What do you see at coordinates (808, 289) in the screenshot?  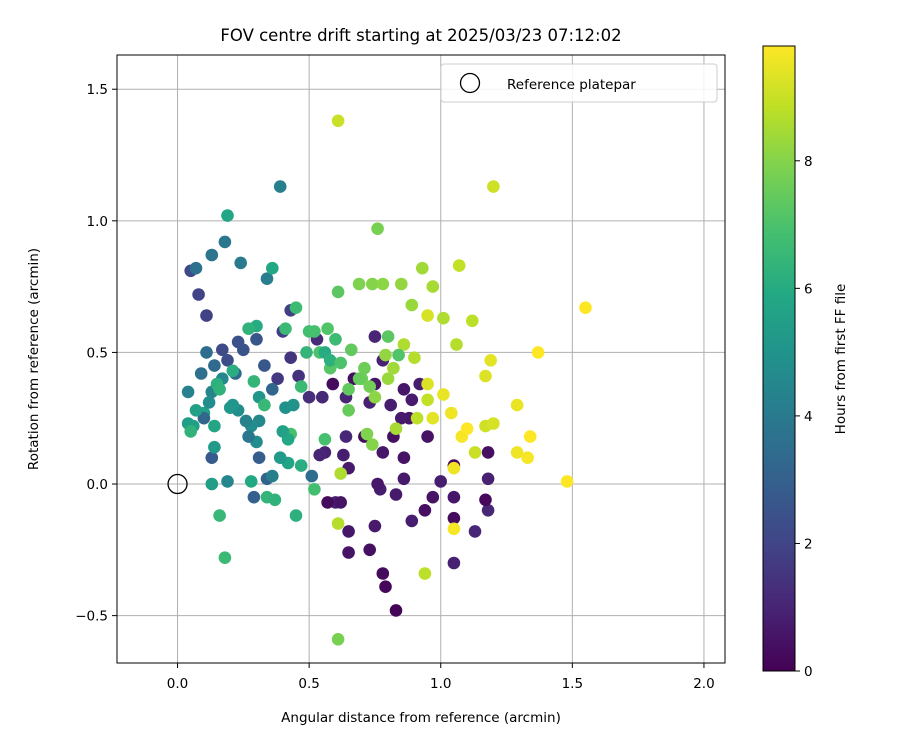 I see `colorbar-tick-label: 6` at bounding box center [808, 289].